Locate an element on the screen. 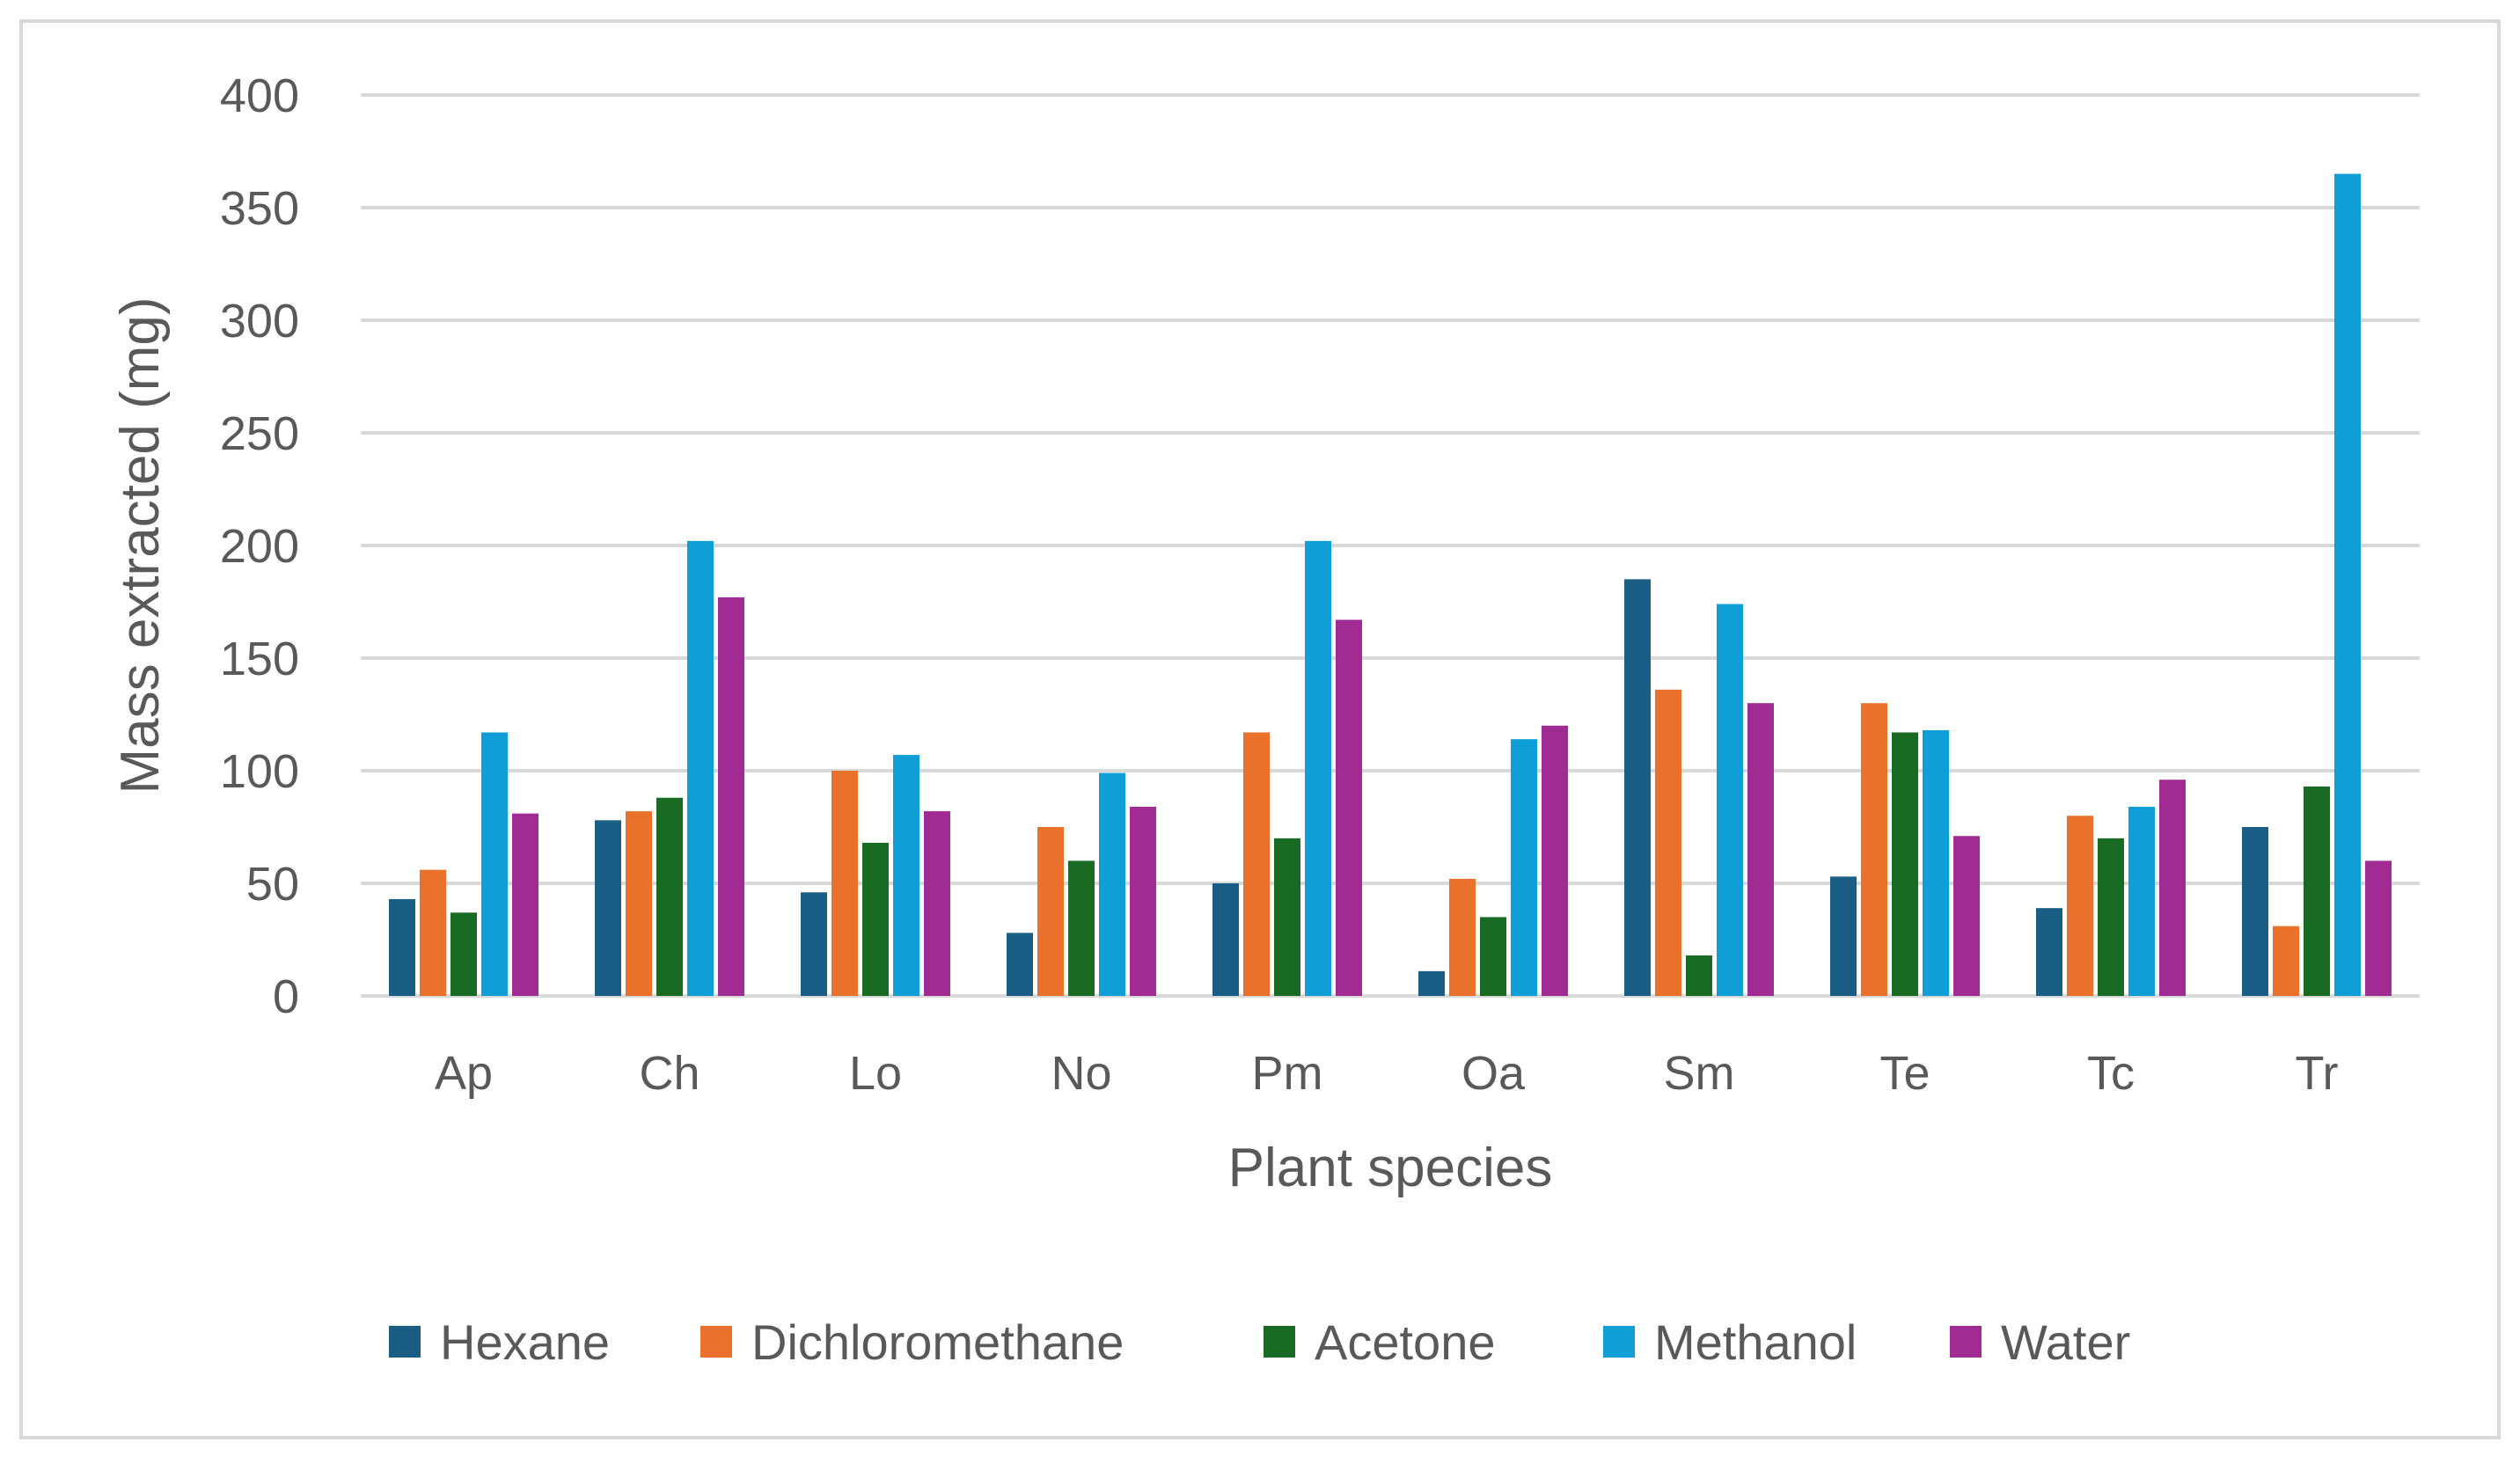 The width and height of the screenshot is (2520, 1464). bar-dichloromethane-sm is located at coordinates (1668, 842).